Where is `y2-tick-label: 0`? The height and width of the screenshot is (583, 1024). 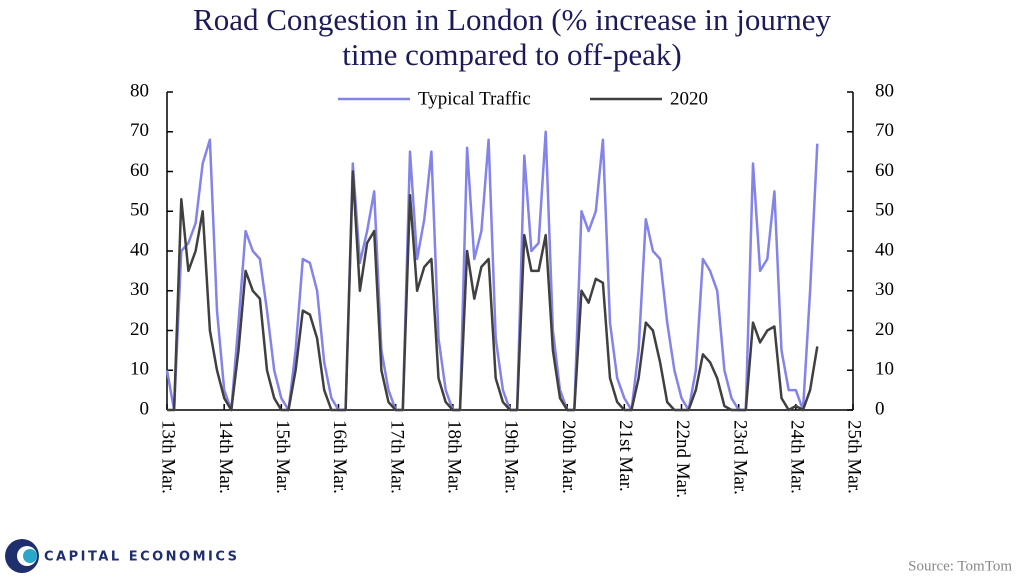 y2-tick-label: 0 is located at coordinates (880, 408).